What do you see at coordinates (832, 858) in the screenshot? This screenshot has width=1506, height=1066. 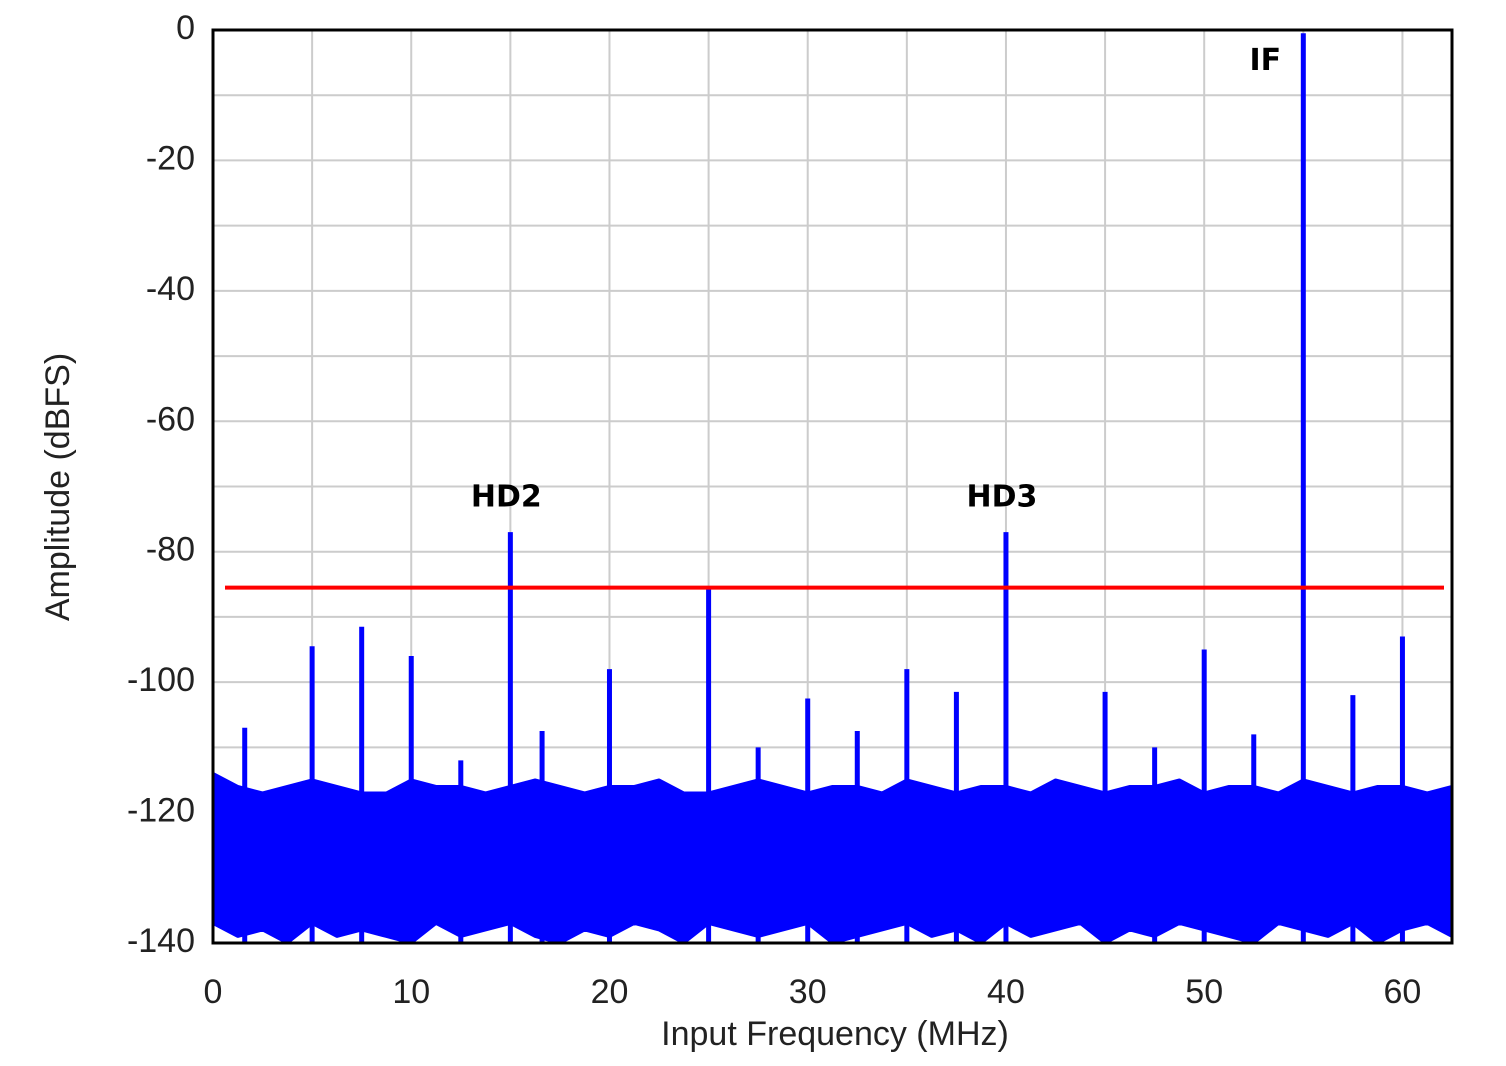 I see `noise-floor` at bounding box center [832, 858].